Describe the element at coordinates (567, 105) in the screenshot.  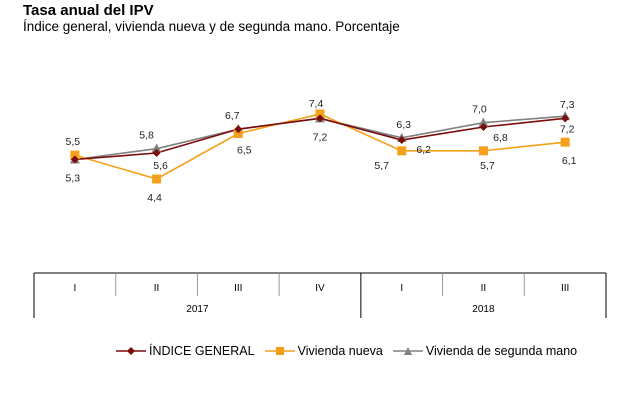
I see `data-label: 7,3` at that location.